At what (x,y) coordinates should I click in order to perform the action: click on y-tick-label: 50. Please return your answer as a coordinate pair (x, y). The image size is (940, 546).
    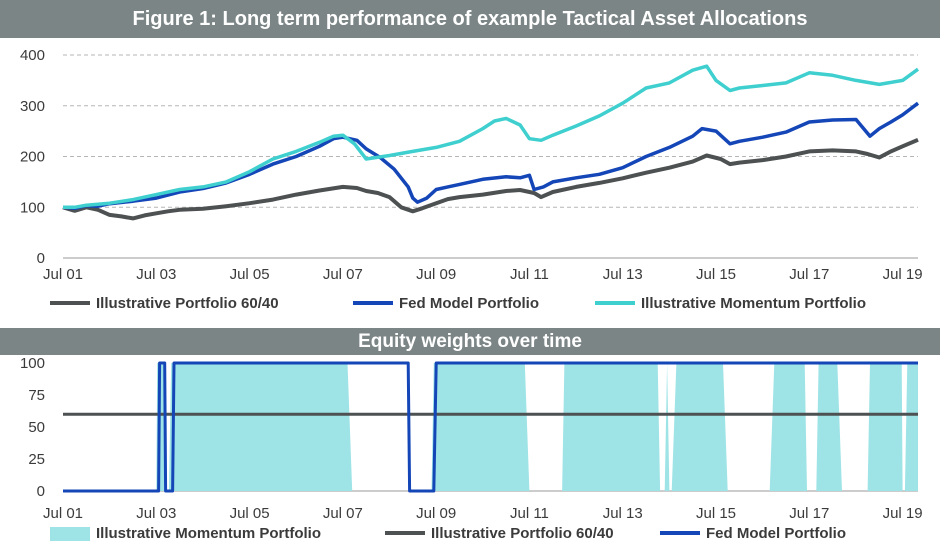
    Looking at the image, I should click on (36, 427).